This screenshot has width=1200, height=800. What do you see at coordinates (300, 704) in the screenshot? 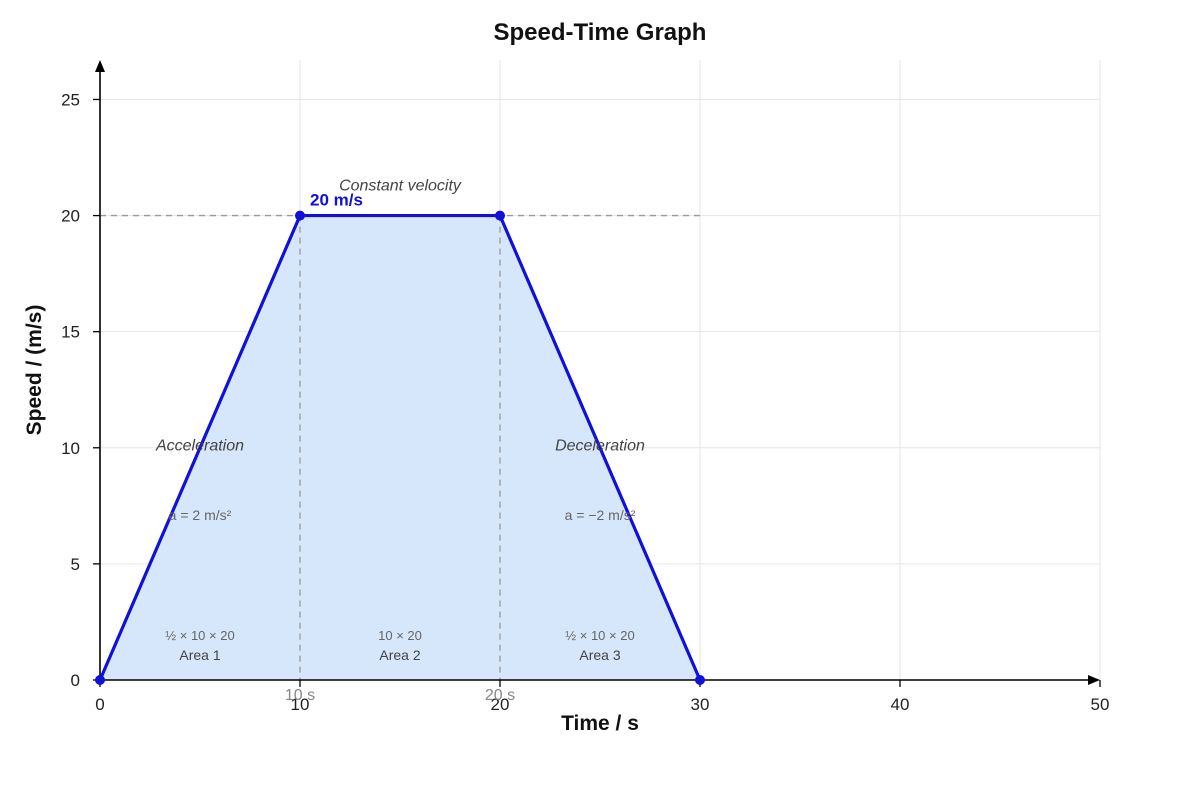
I see `x-tick-label: 10` at bounding box center [300, 704].